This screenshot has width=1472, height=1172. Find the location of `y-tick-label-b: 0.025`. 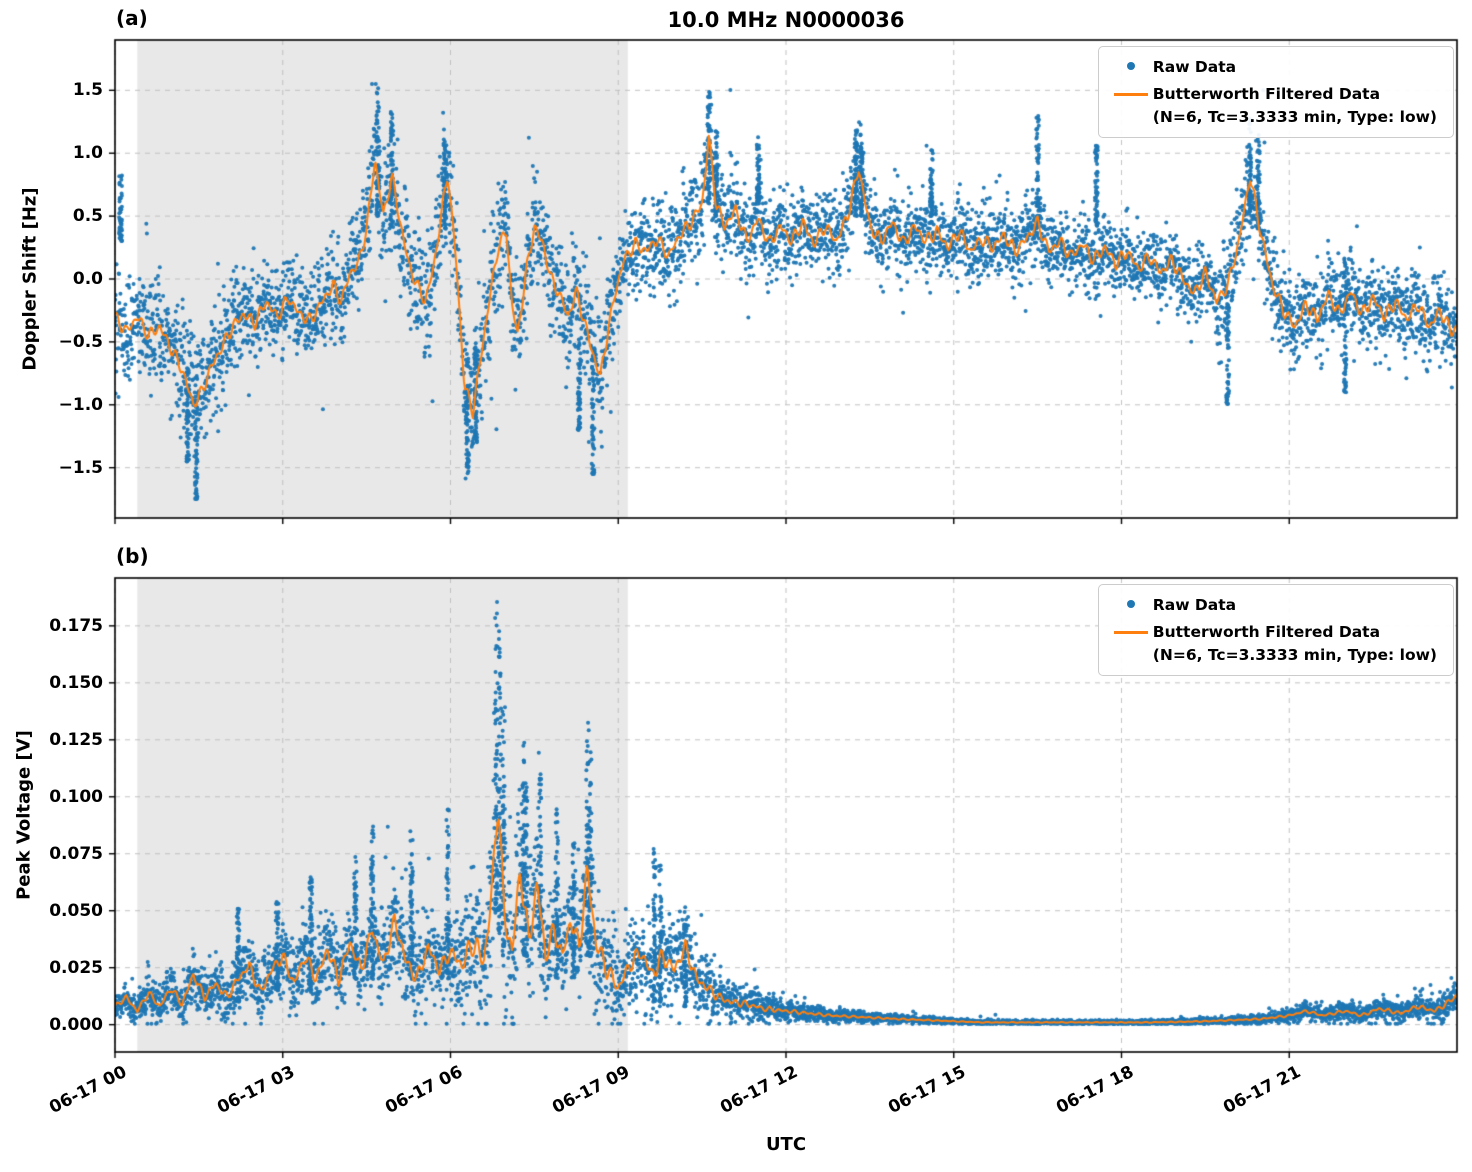

y-tick-label-b: 0.025 is located at coordinates (76, 967).